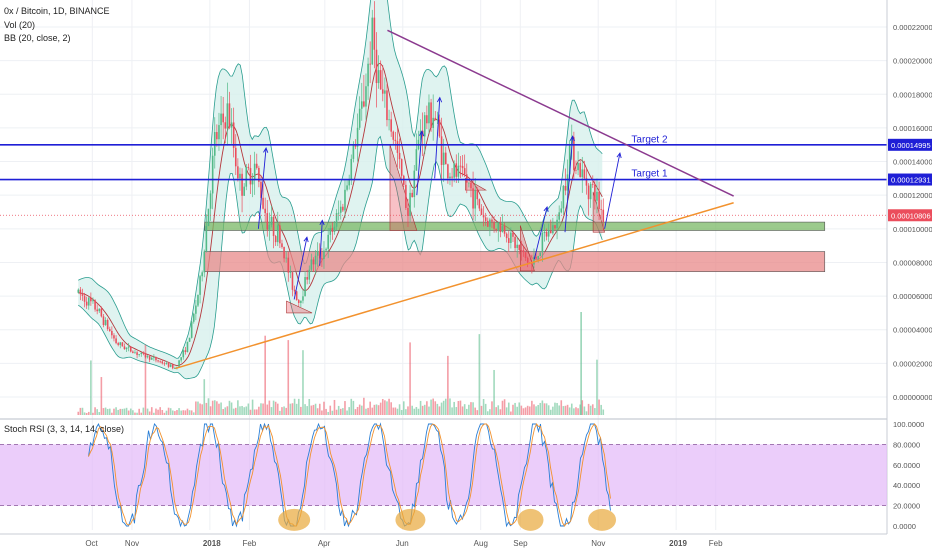  Describe the element at coordinates (37, 38) in the screenshot. I see `bollinger-legend: BB (20, close, 2)` at that location.